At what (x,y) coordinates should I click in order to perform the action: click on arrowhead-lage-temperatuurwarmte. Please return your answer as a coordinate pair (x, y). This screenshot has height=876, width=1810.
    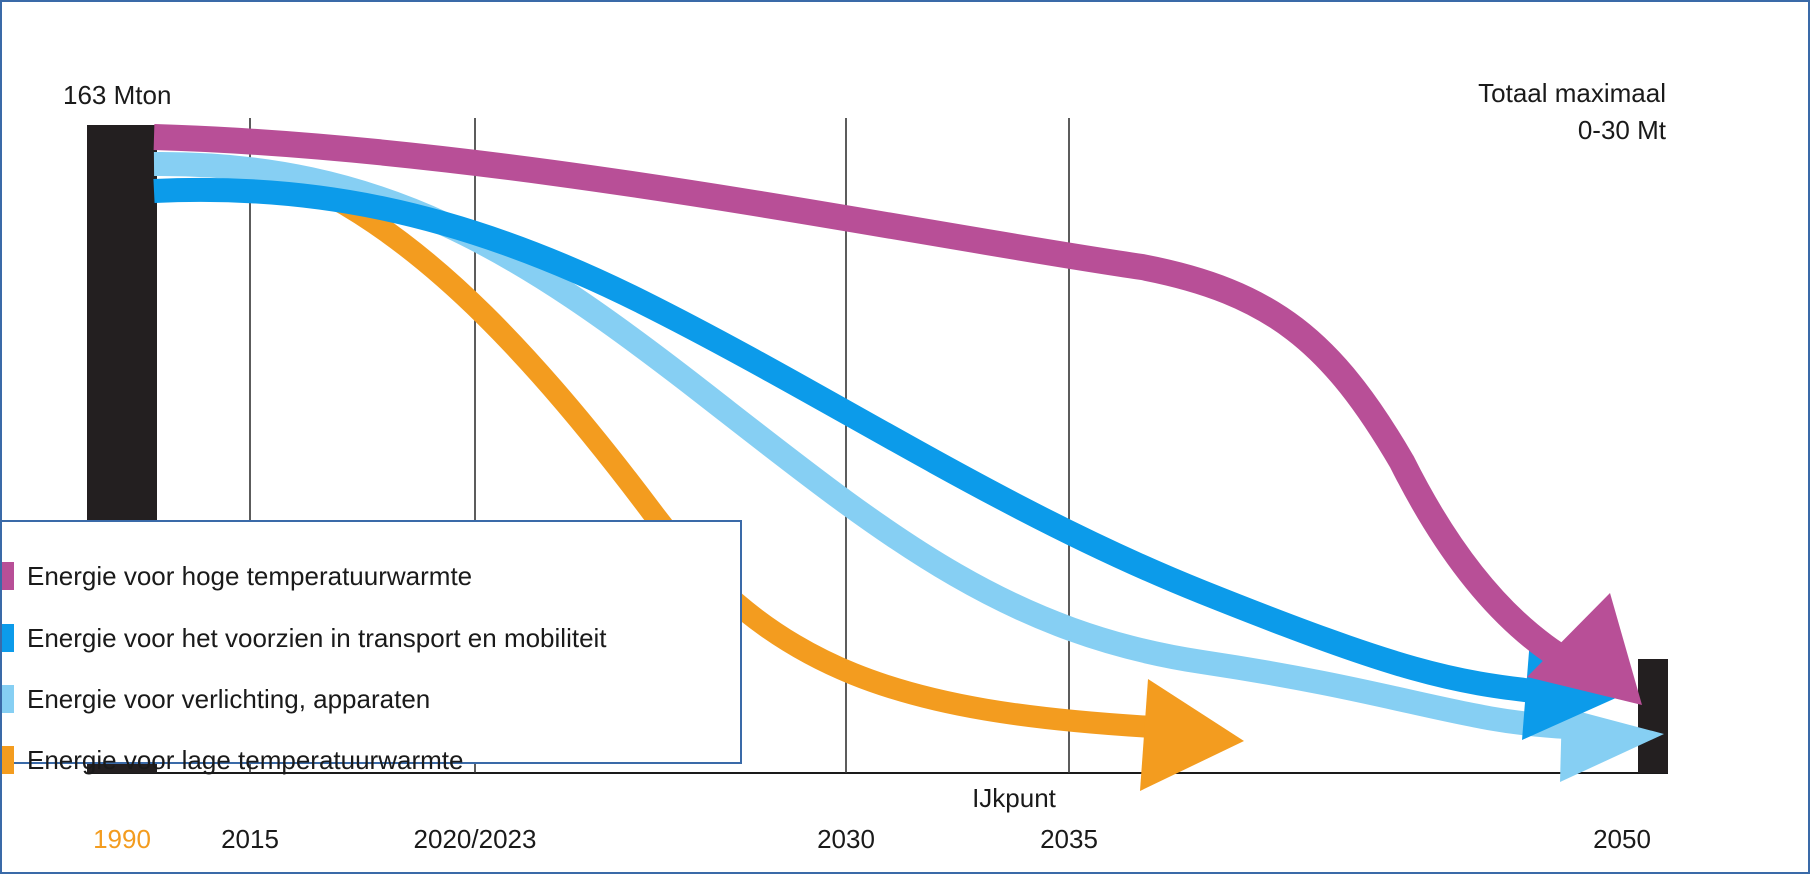
    Looking at the image, I should click on (1192, 735).